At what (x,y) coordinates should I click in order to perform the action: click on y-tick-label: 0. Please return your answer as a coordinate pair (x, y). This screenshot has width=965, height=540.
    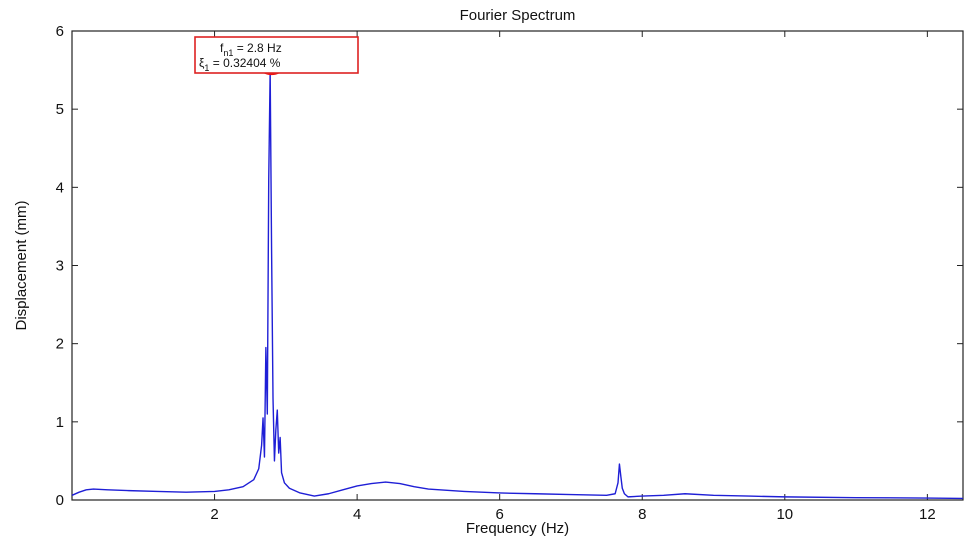
    Looking at the image, I should click on (60, 500).